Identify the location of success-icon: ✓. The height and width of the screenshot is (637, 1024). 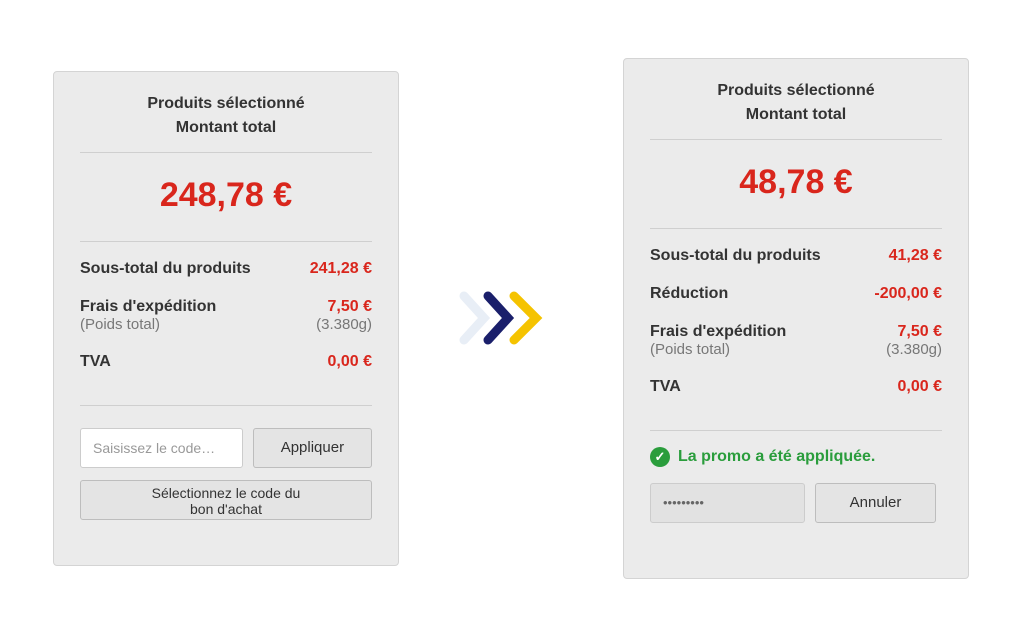
(660, 457).